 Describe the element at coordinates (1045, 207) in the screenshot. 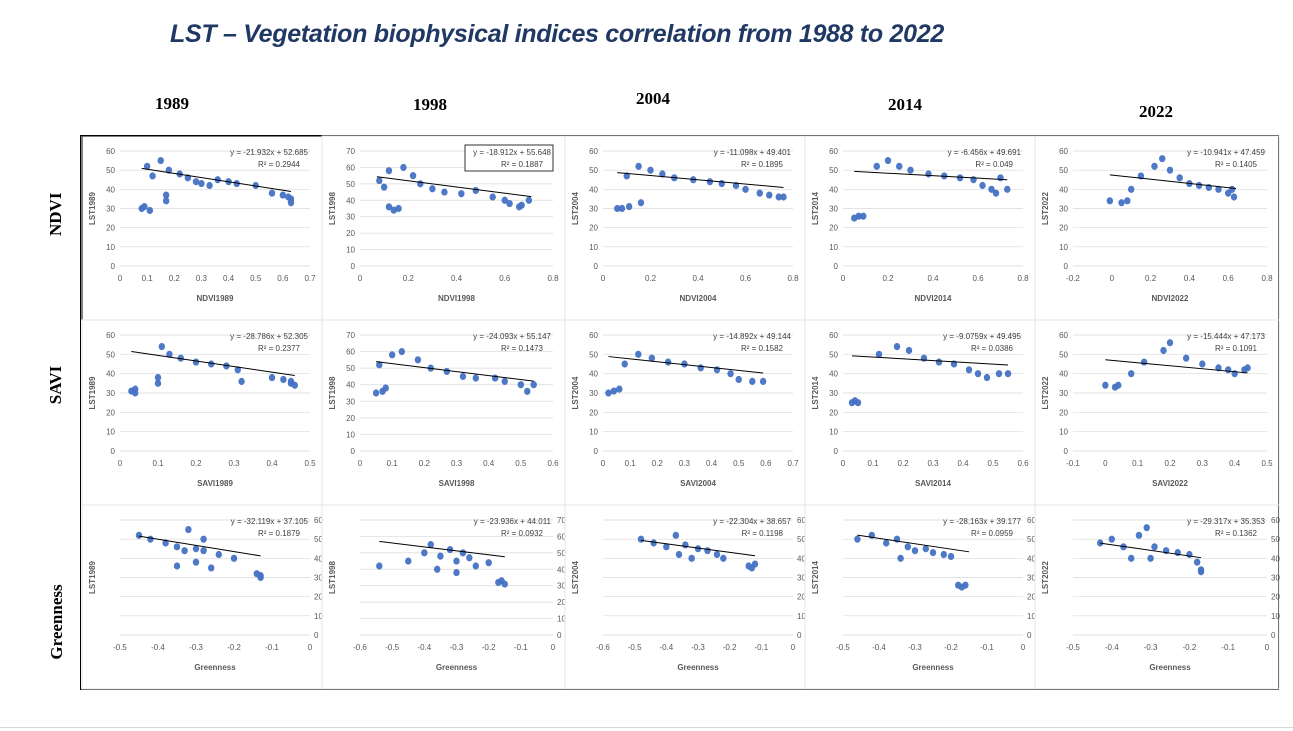

I see `y-axis-title: LST2022` at that location.